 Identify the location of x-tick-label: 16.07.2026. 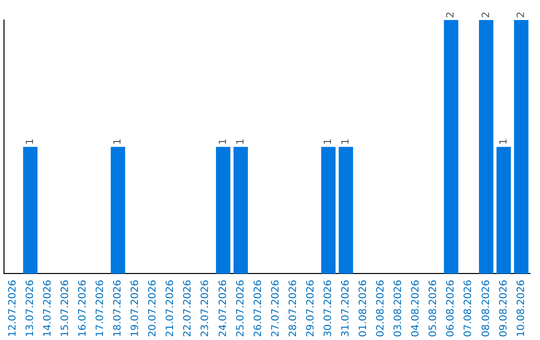
(82, 309).